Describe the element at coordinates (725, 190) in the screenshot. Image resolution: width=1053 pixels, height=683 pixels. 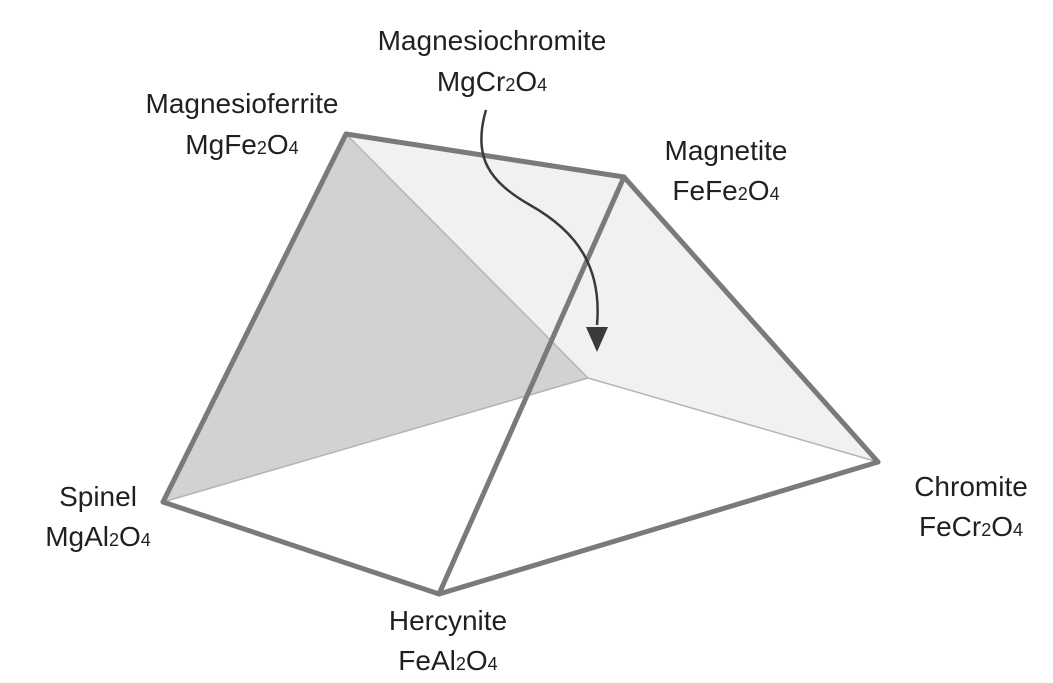
I see `label-magnetite-formula: FeFe2O4` at that location.